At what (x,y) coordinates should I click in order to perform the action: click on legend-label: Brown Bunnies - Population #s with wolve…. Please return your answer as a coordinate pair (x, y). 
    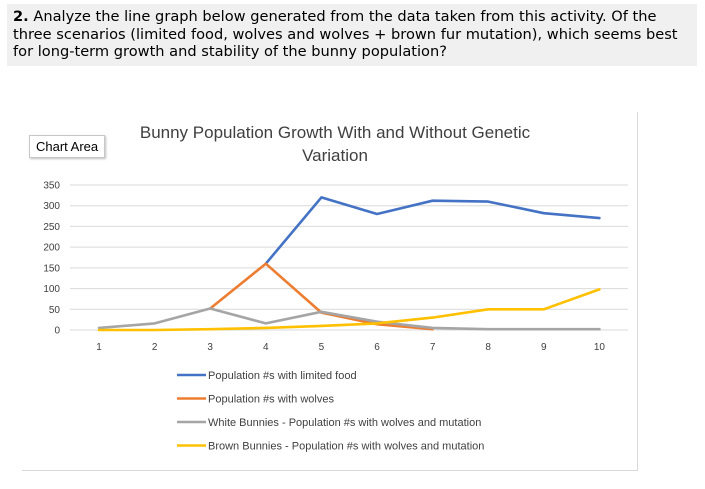
    Looking at the image, I should click on (346, 447).